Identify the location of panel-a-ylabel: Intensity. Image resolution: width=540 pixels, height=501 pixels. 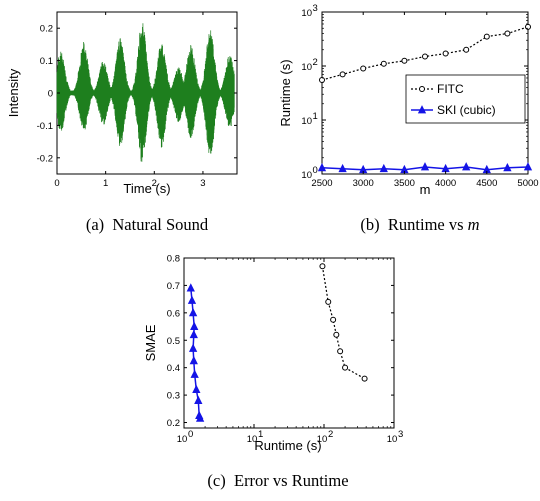
(13, 92).